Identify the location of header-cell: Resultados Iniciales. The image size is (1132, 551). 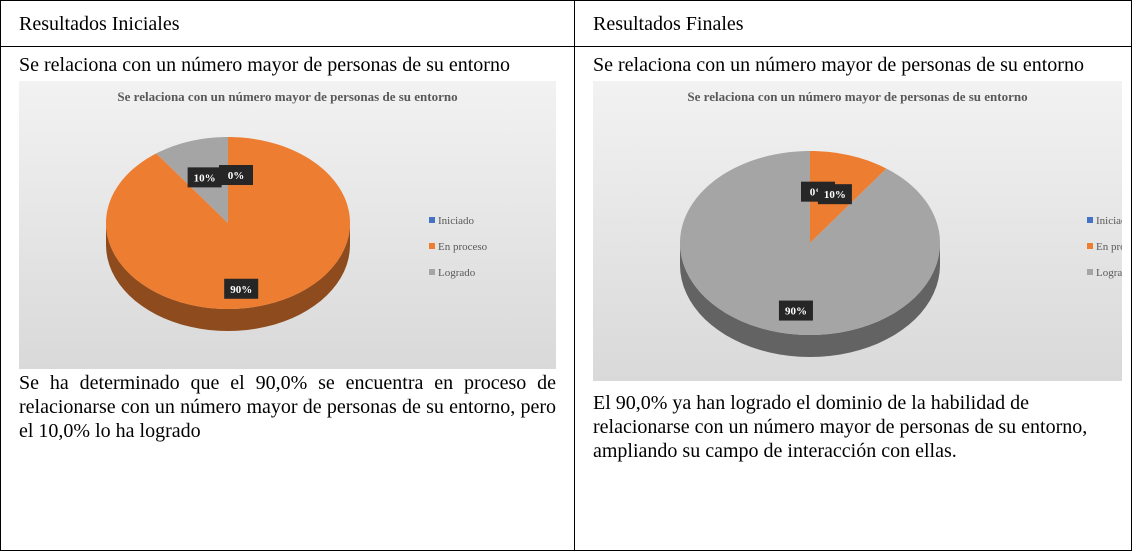
(287, 23).